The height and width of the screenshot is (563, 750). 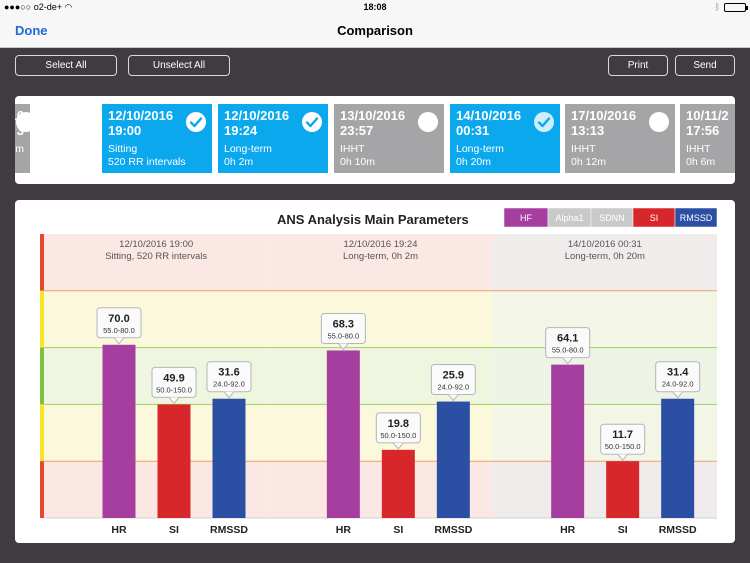 I want to click on carrier-label: ●●●○○ o2-de+ ◠, so click(x=38, y=7).